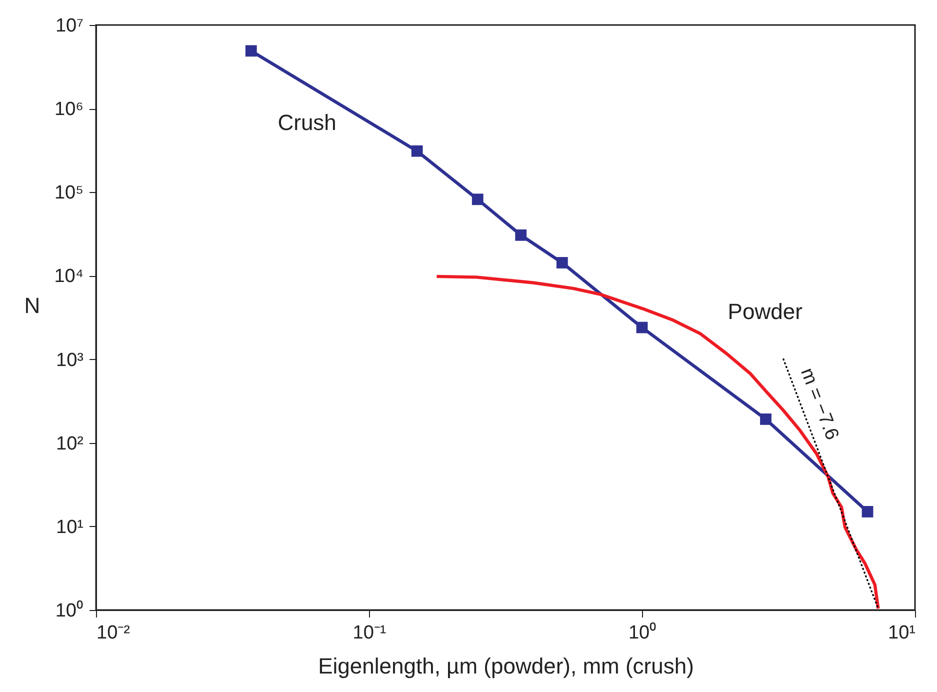  Describe the element at coordinates (69, 193) in the screenshot. I see `y-tick-label: 10⁵` at that location.